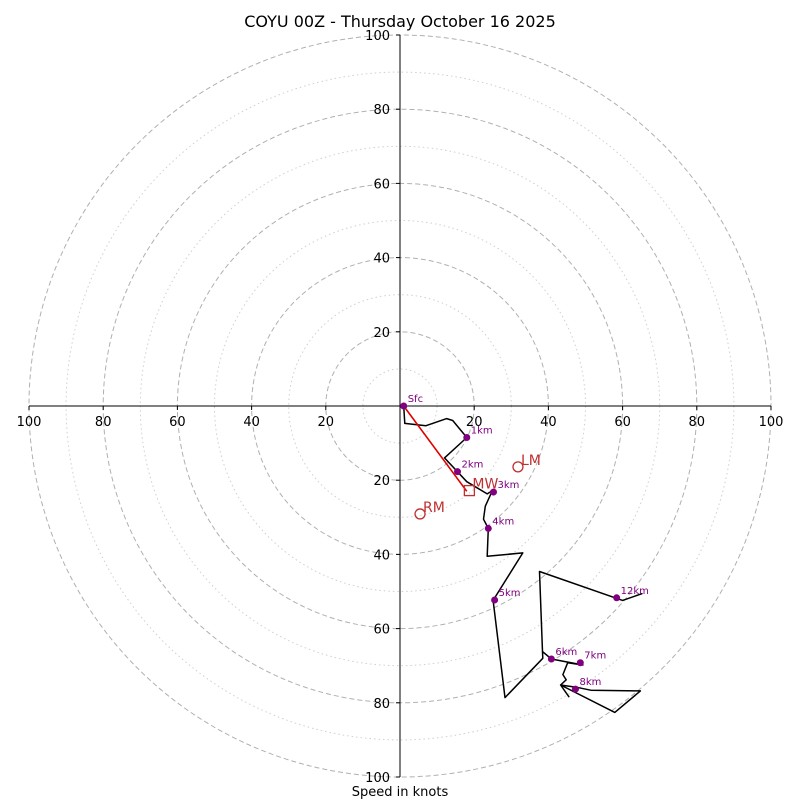 This screenshot has width=800, height=800. I want to click on chart-title: COYU 00Z - Thursday October 16 2025, so click(400, 21).